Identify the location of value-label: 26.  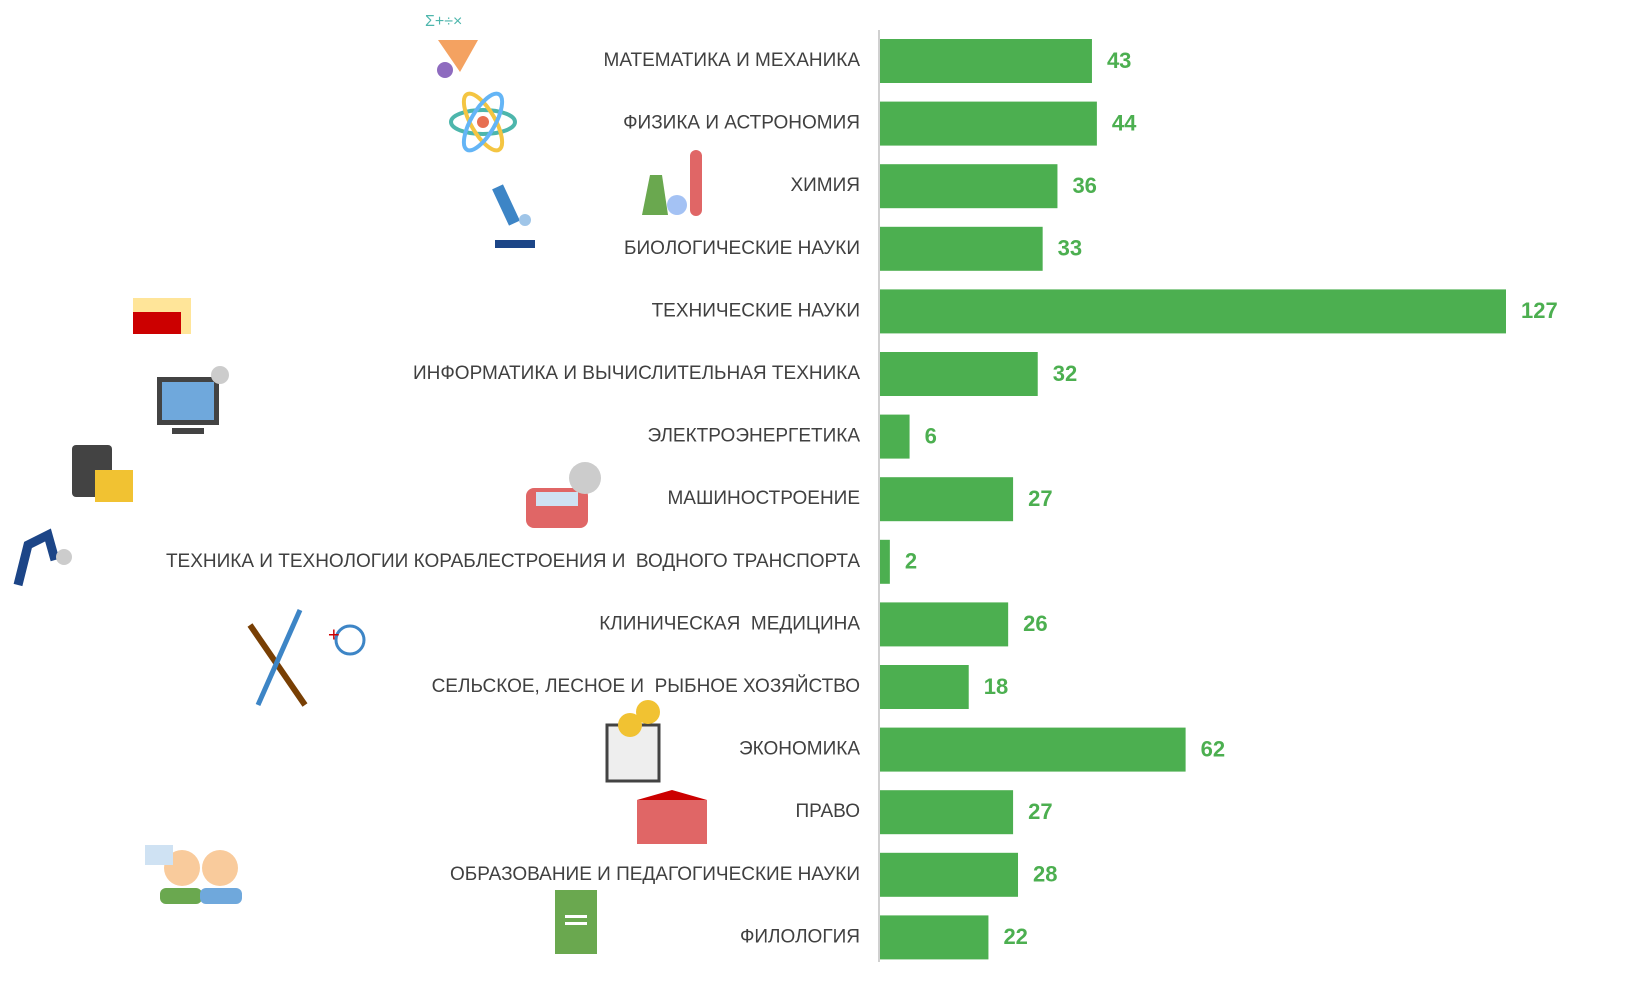
(1035, 623).